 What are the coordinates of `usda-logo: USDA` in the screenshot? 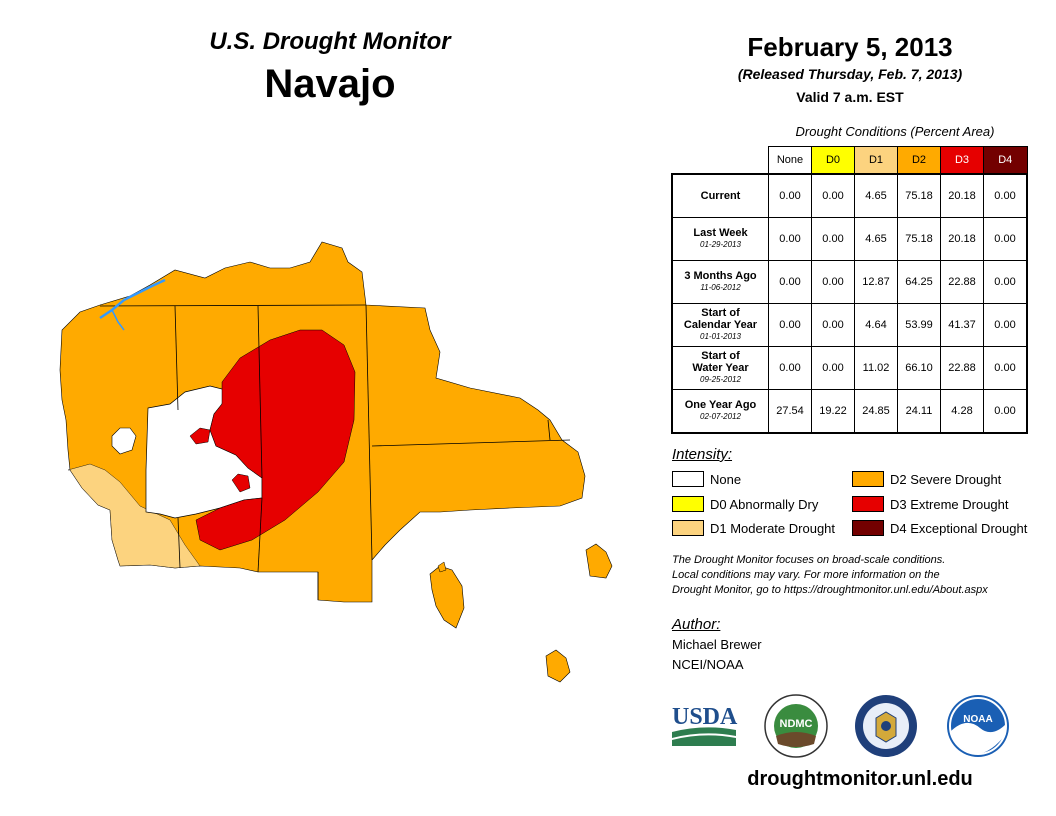 It's located at (705, 725).